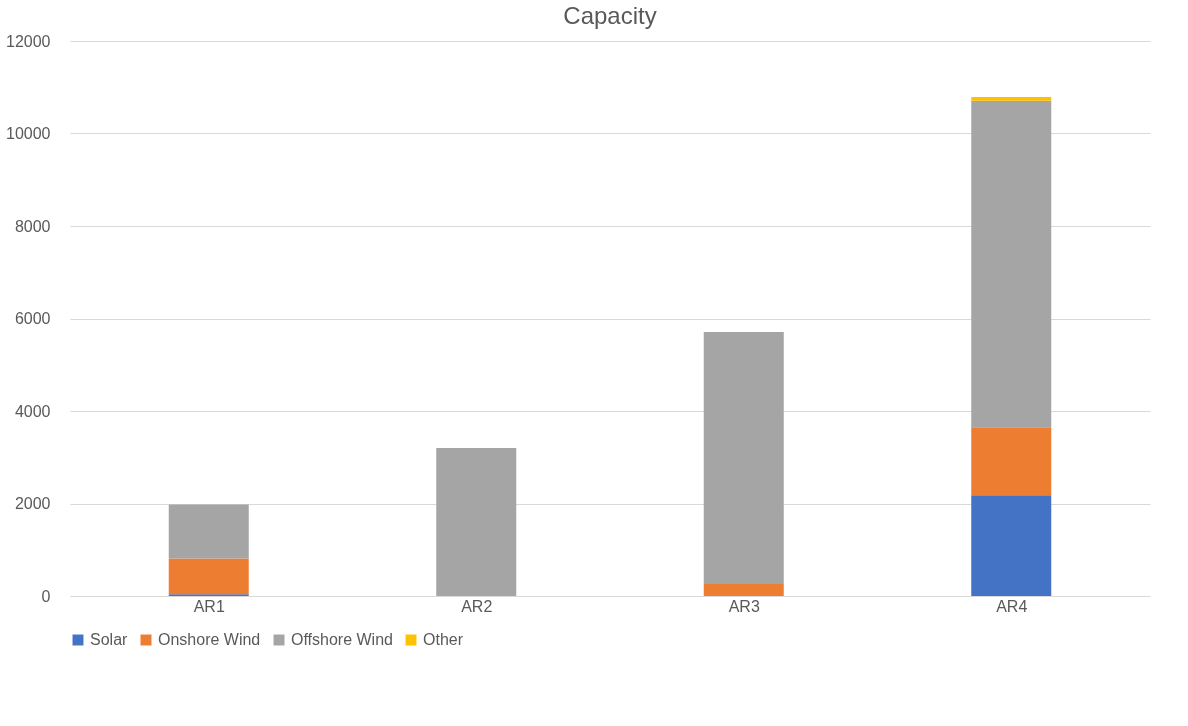  I want to click on y-tick-label: 8000, so click(32, 226).